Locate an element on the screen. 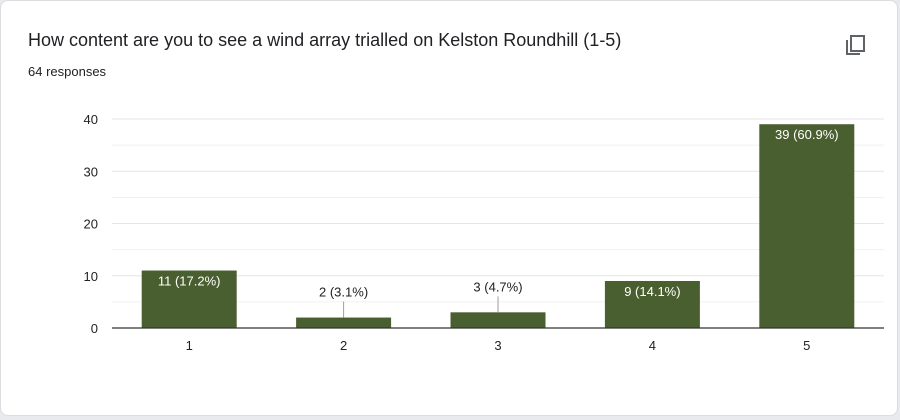 This screenshot has width=900, height=420. copy-chart-button is located at coordinates (855, 45).